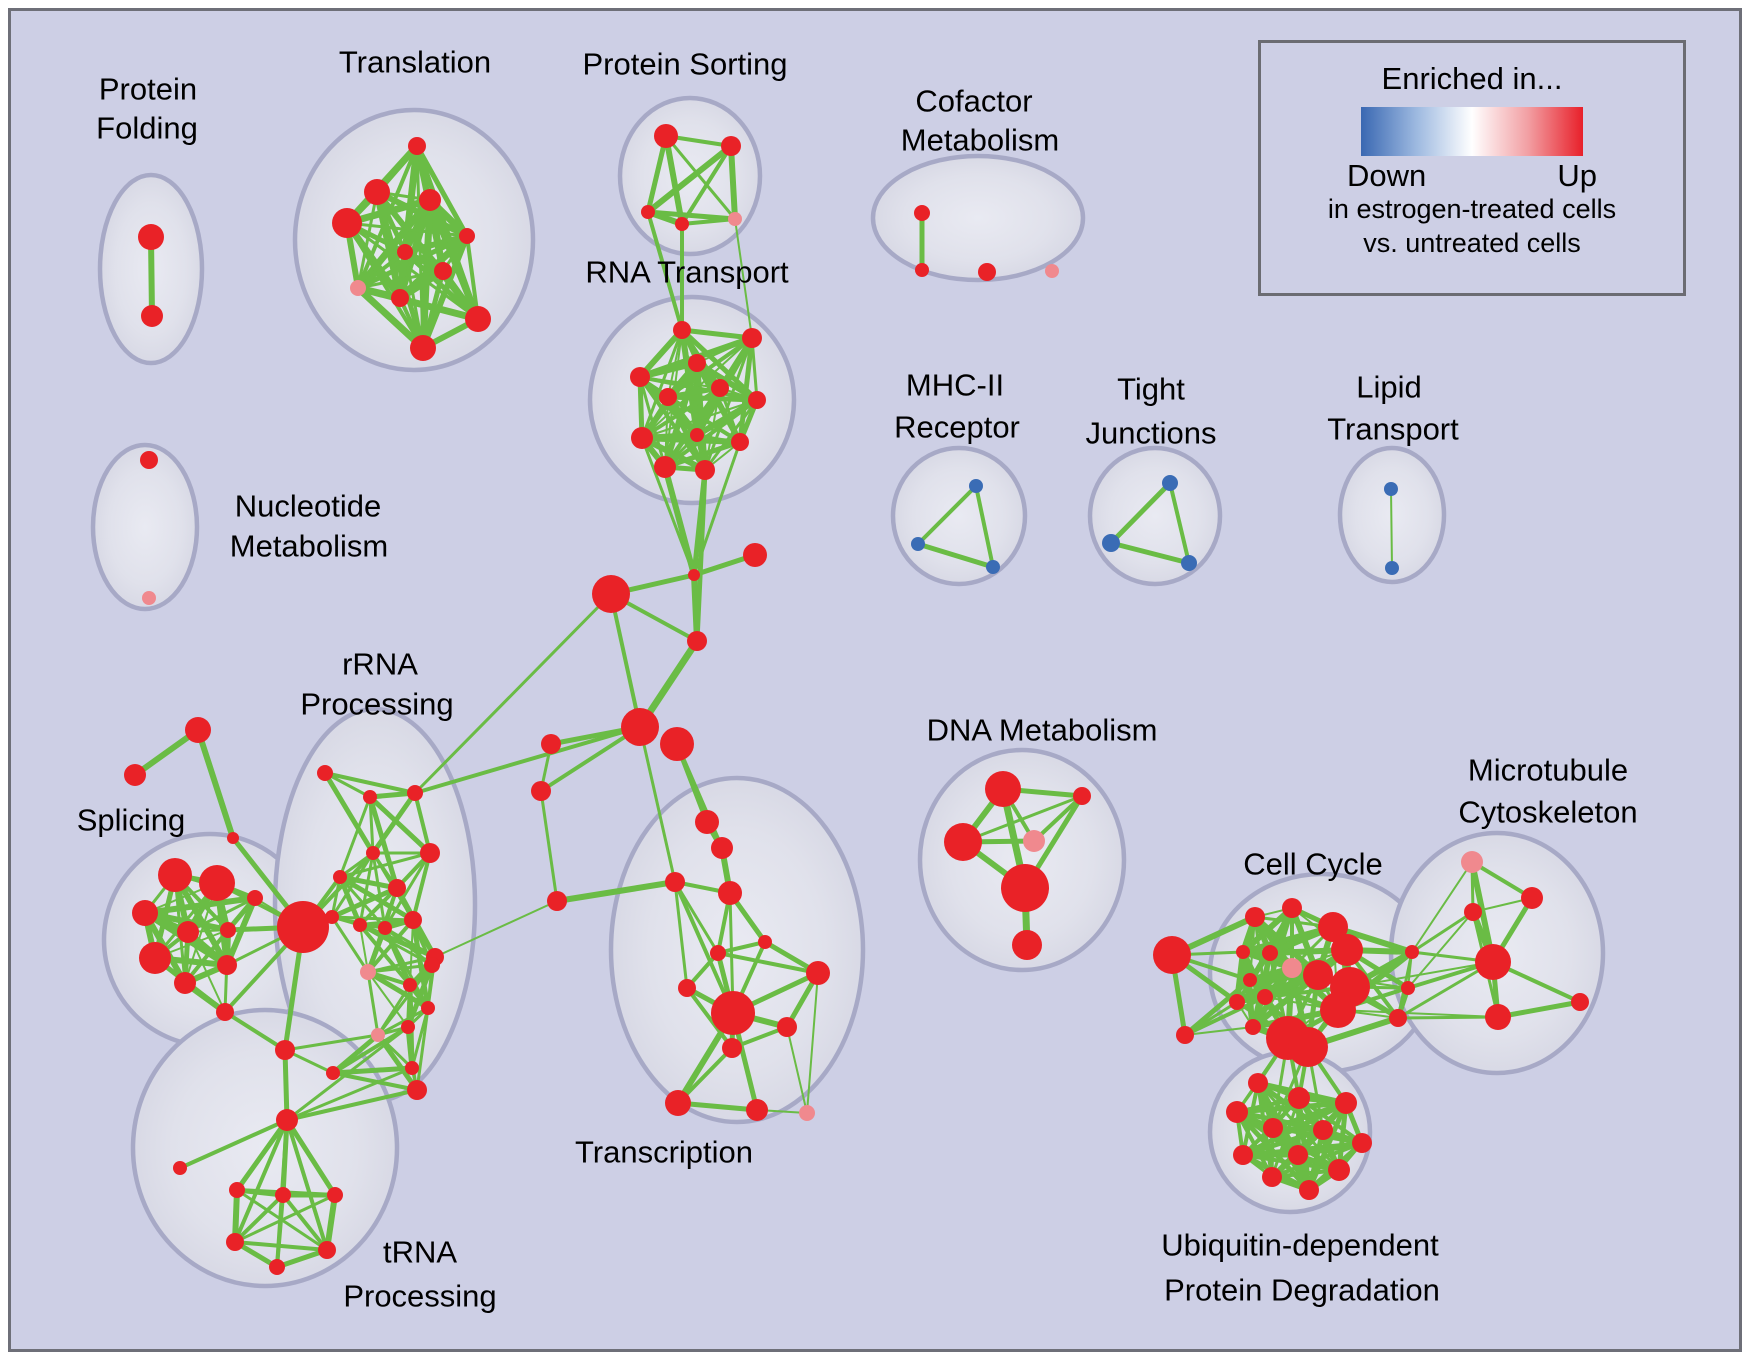 Image resolution: width=1750 pixels, height=1360 pixels. Describe the element at coordinates (717, 1106) in the screenshot. I see `edge-transcription` at that location.